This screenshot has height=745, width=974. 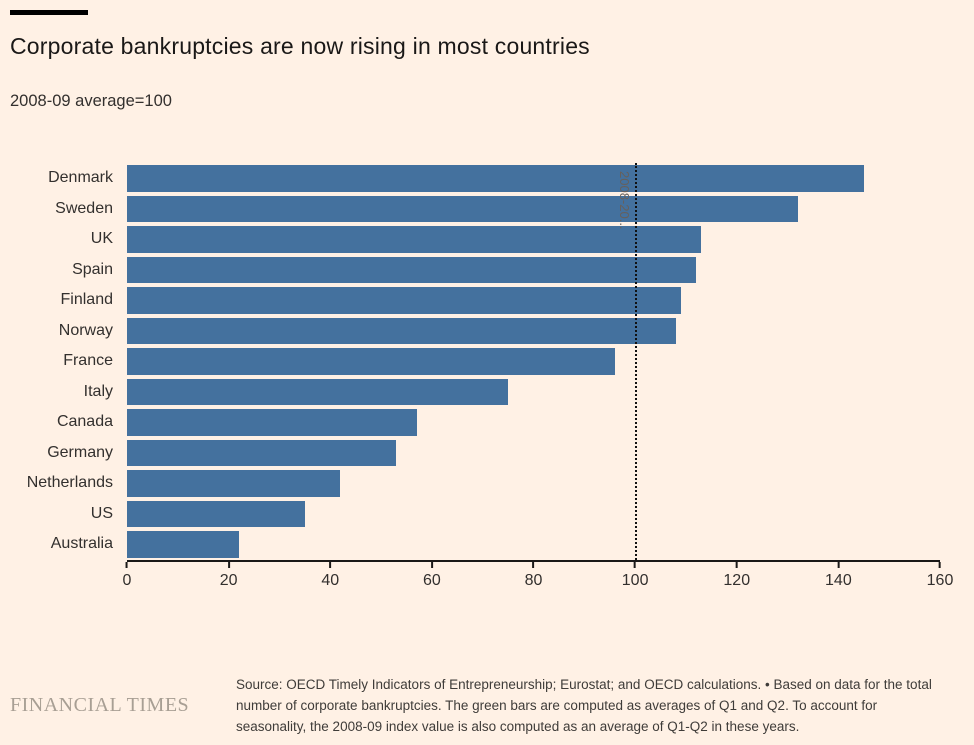 What do you see at coordinates (635, 580) in the screenshot?
I see `tick-label: 100` at bounding box center [635, 580].